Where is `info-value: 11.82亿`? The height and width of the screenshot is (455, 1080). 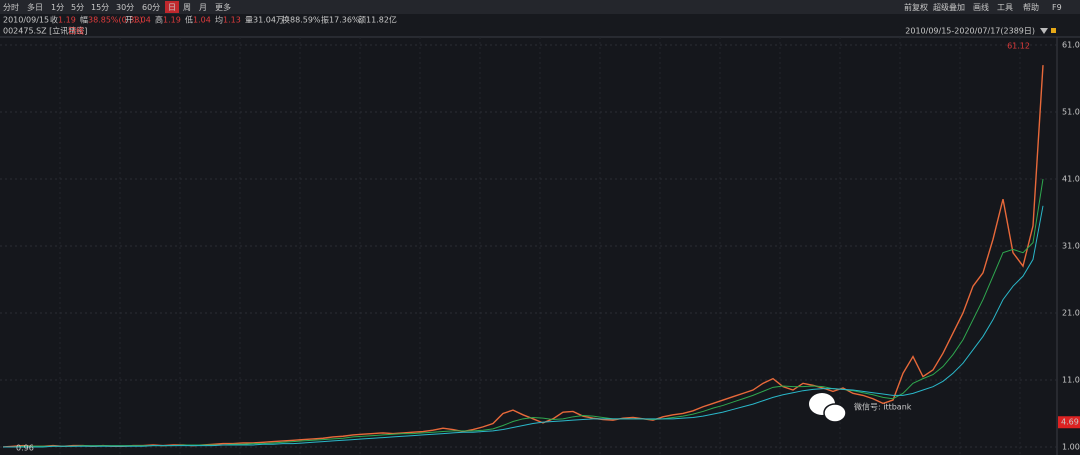 info-value: 11.82亿 is located at coordinates (381, 20).